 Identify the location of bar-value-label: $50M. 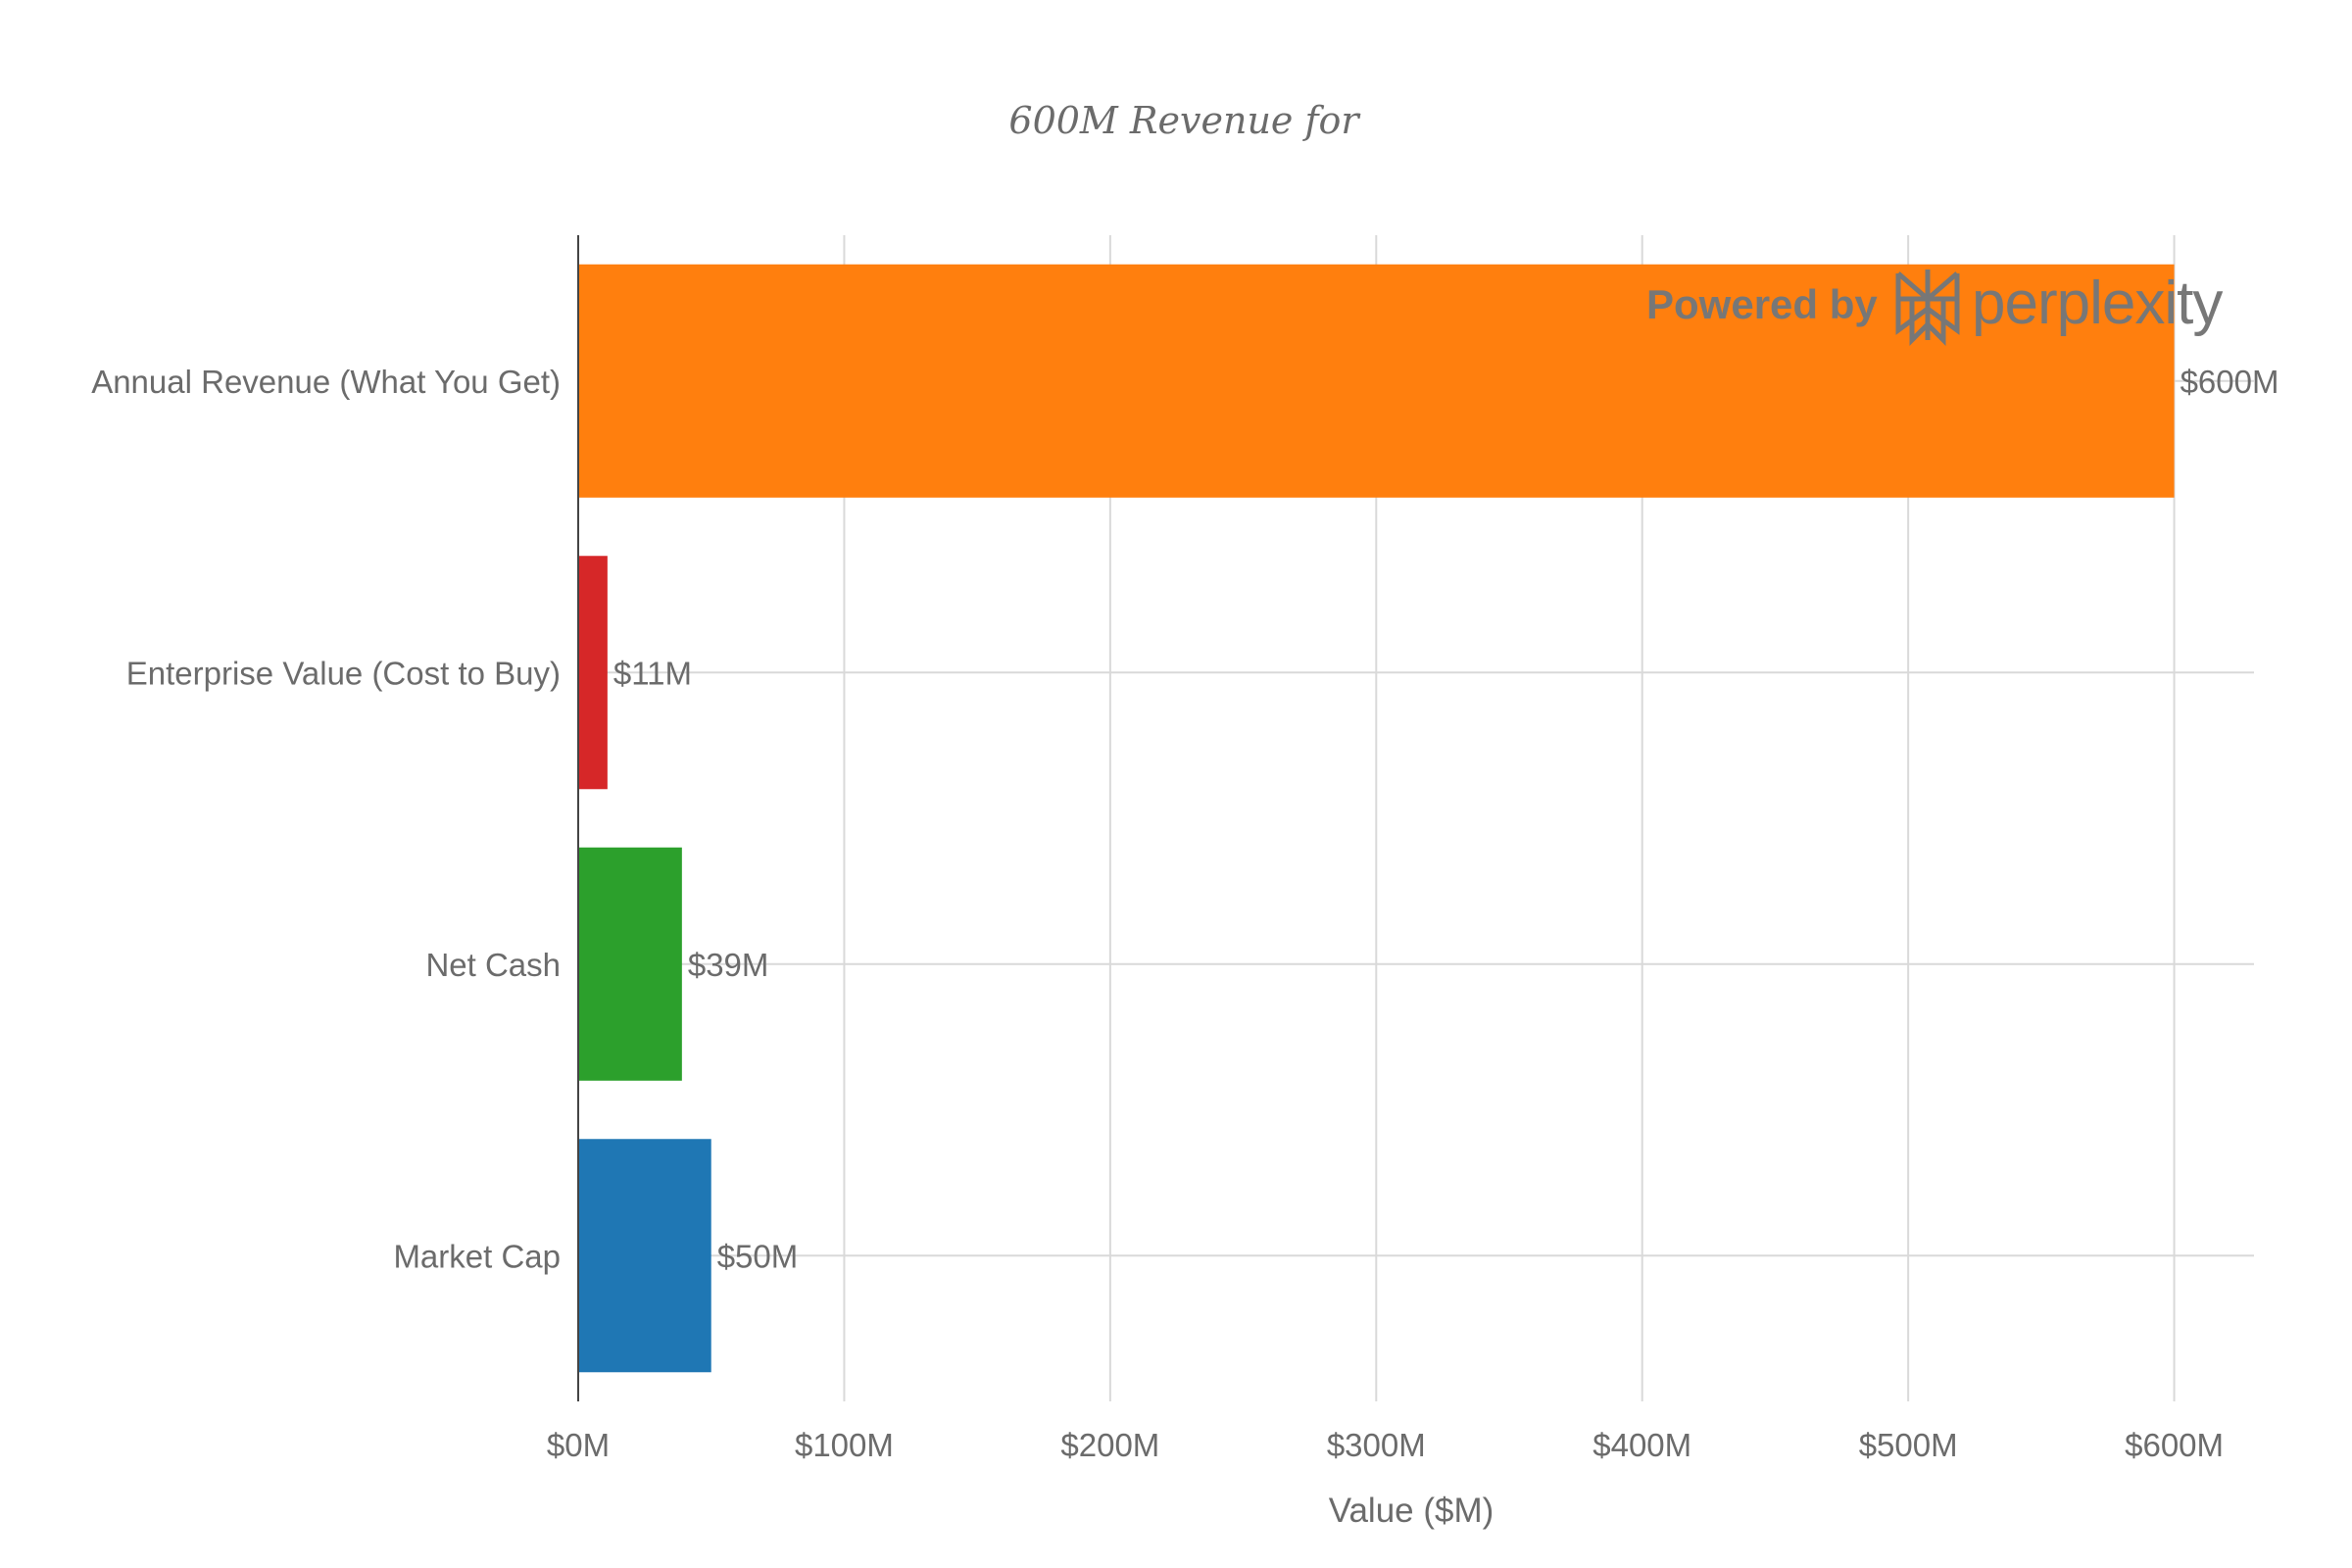
(758, 1256).